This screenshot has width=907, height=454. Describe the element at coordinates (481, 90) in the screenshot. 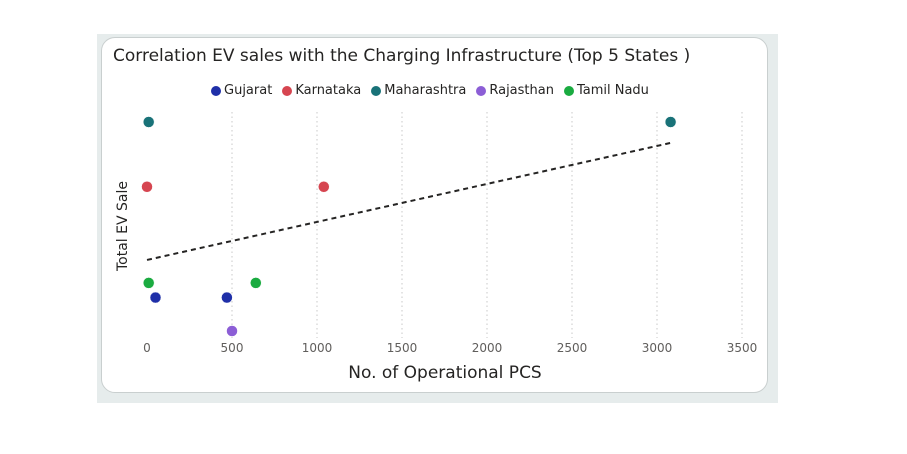

I see `legend-marker-rajasthan` at that location.